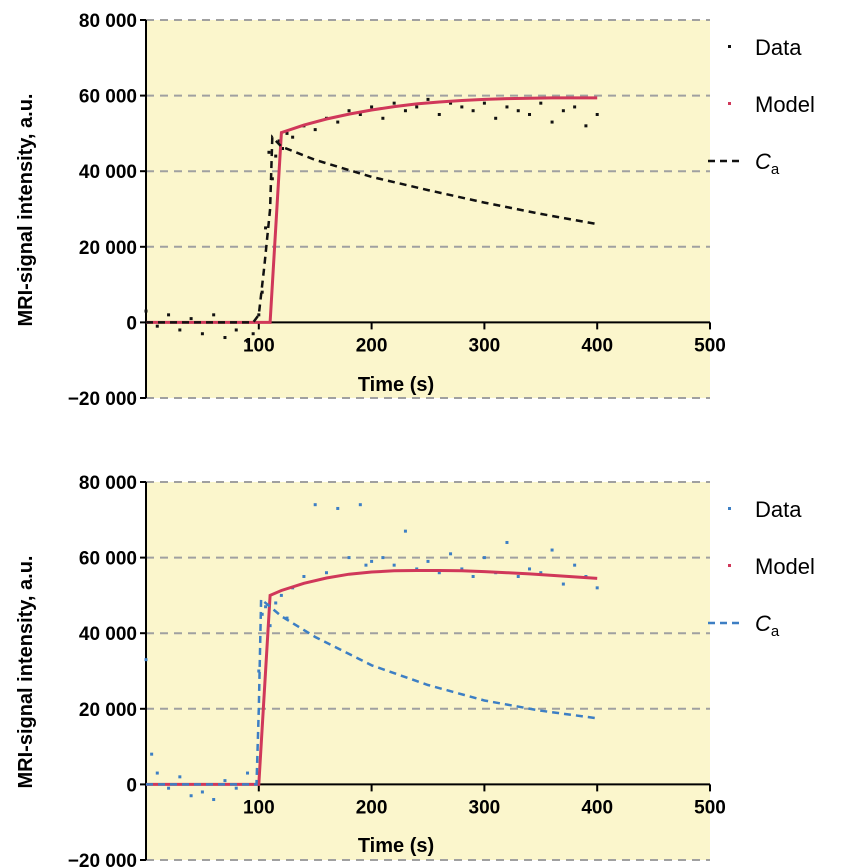 The image size is (850, 867). What do you see at coordinates (396, 385) in the screenshot?
I see `x-axis-label: Time (s)` at bounding box center [396, 385].